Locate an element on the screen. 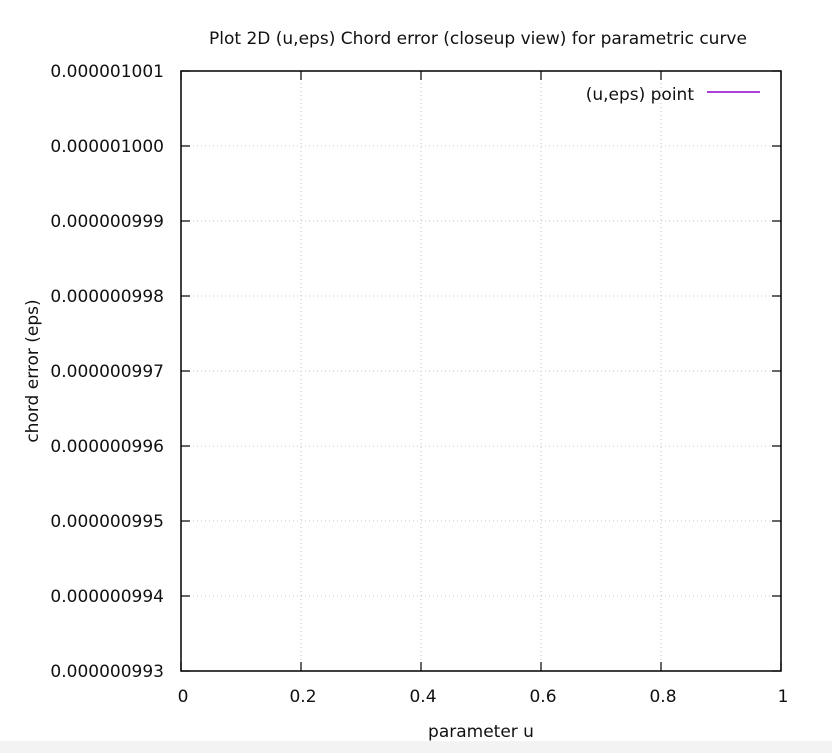 The height and width of the screenshot is (753, 832). y-tick-label: 0.000001001 is located at coordinates (107, 72).